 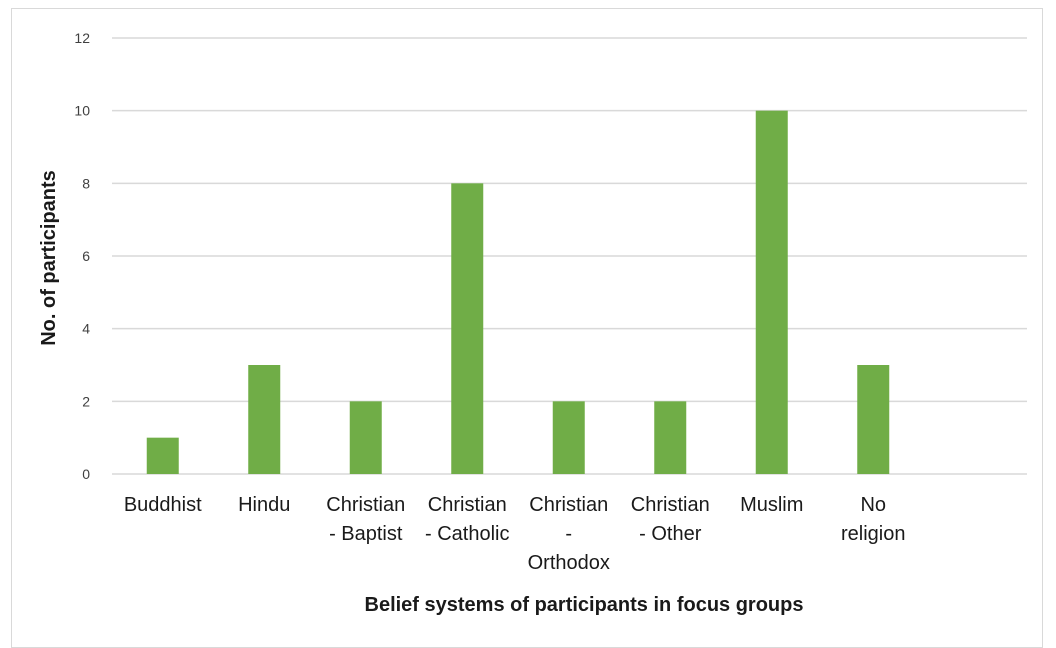 What do you see at coordinates (873, 534) in the screenshot?
I see `x-category-label-line: religion` at bounding box center [873, 534].